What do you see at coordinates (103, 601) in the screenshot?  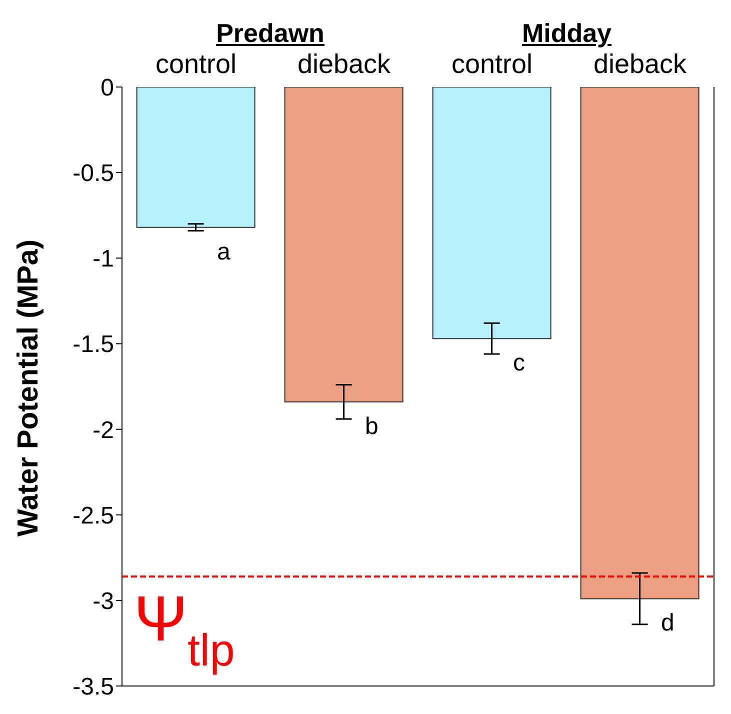 I see `y-tick-label: -3` at bounding box center [103, 601].